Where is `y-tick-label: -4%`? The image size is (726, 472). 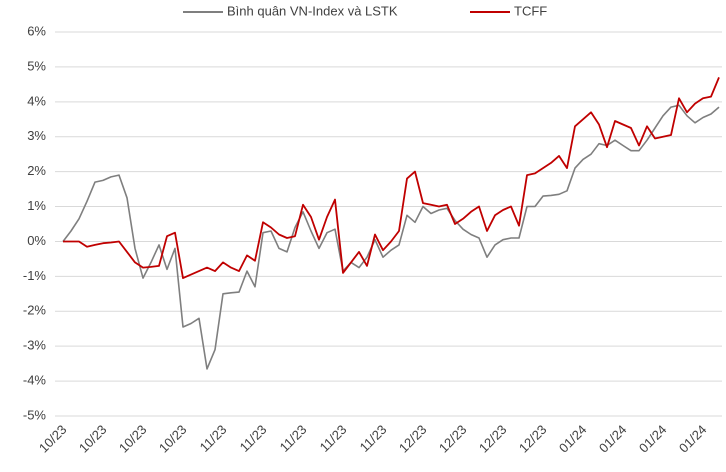 y-tick-label: -4% is located at coordinates (35, 380).